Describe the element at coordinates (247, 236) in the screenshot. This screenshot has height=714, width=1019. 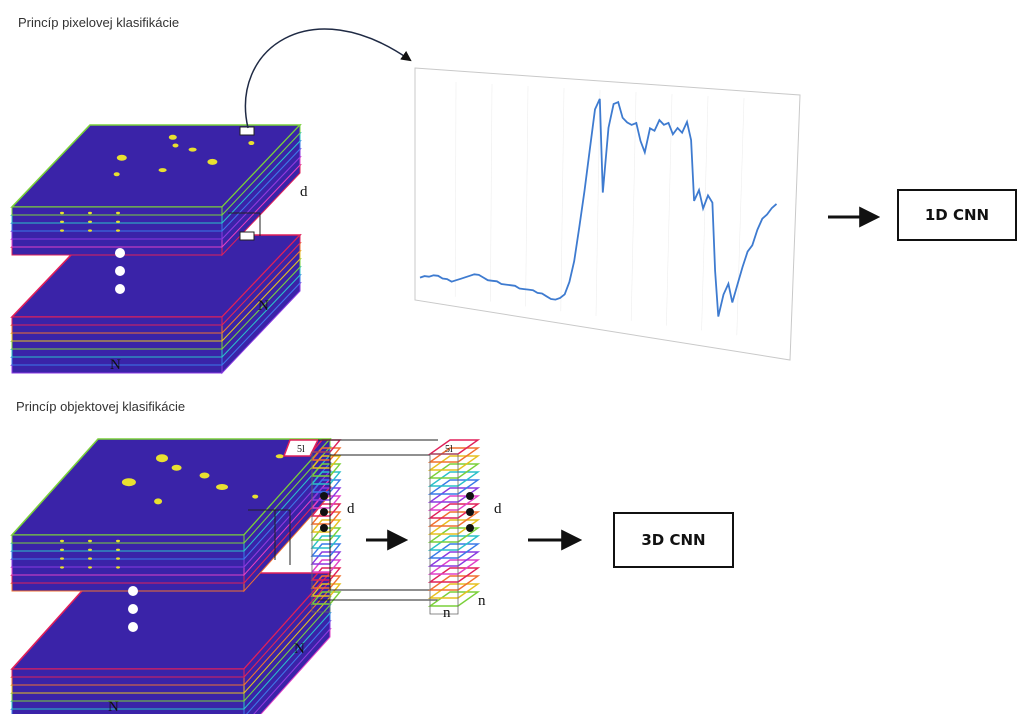
I see `pixel-marker-bottom` at that location.